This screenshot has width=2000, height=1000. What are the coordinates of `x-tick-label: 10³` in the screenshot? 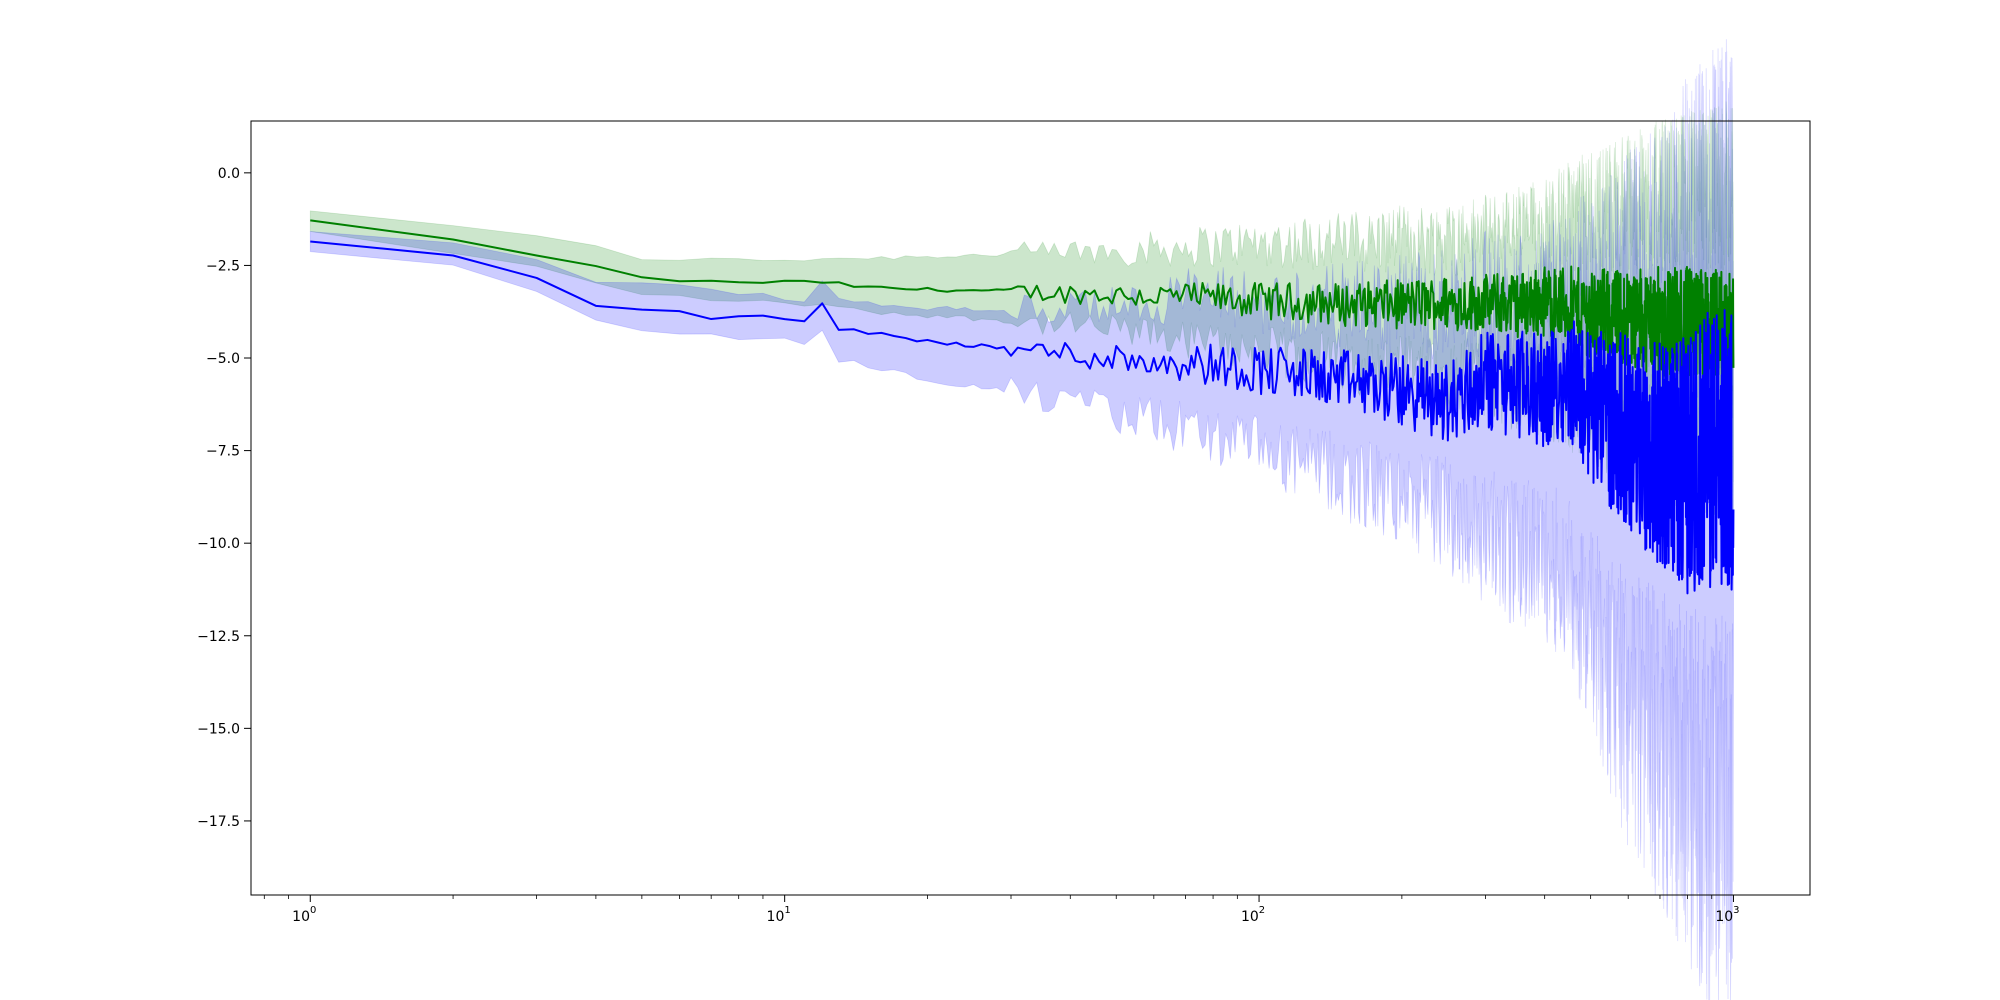 It's located at (1727, 915).